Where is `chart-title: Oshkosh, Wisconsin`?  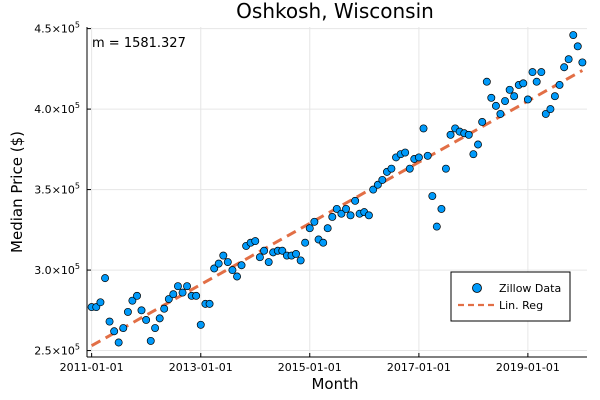
chart-title: Oshkosh, Wisconsin is located at coordinates (335, 11).